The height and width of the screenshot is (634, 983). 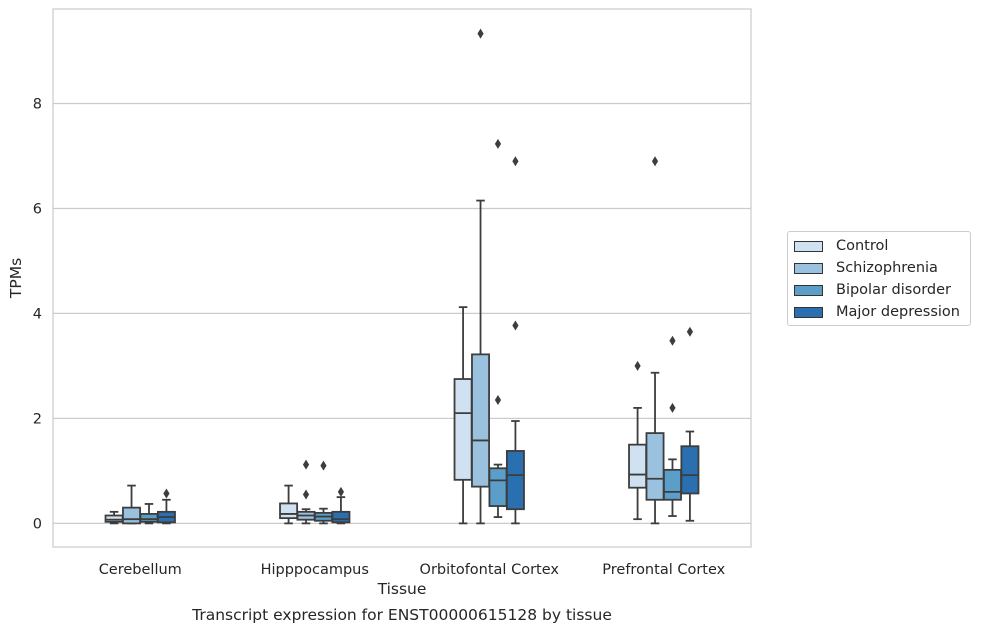 I want to click on x-tick-label: Orbitofontal Cortex, so click(x=490, y=570).